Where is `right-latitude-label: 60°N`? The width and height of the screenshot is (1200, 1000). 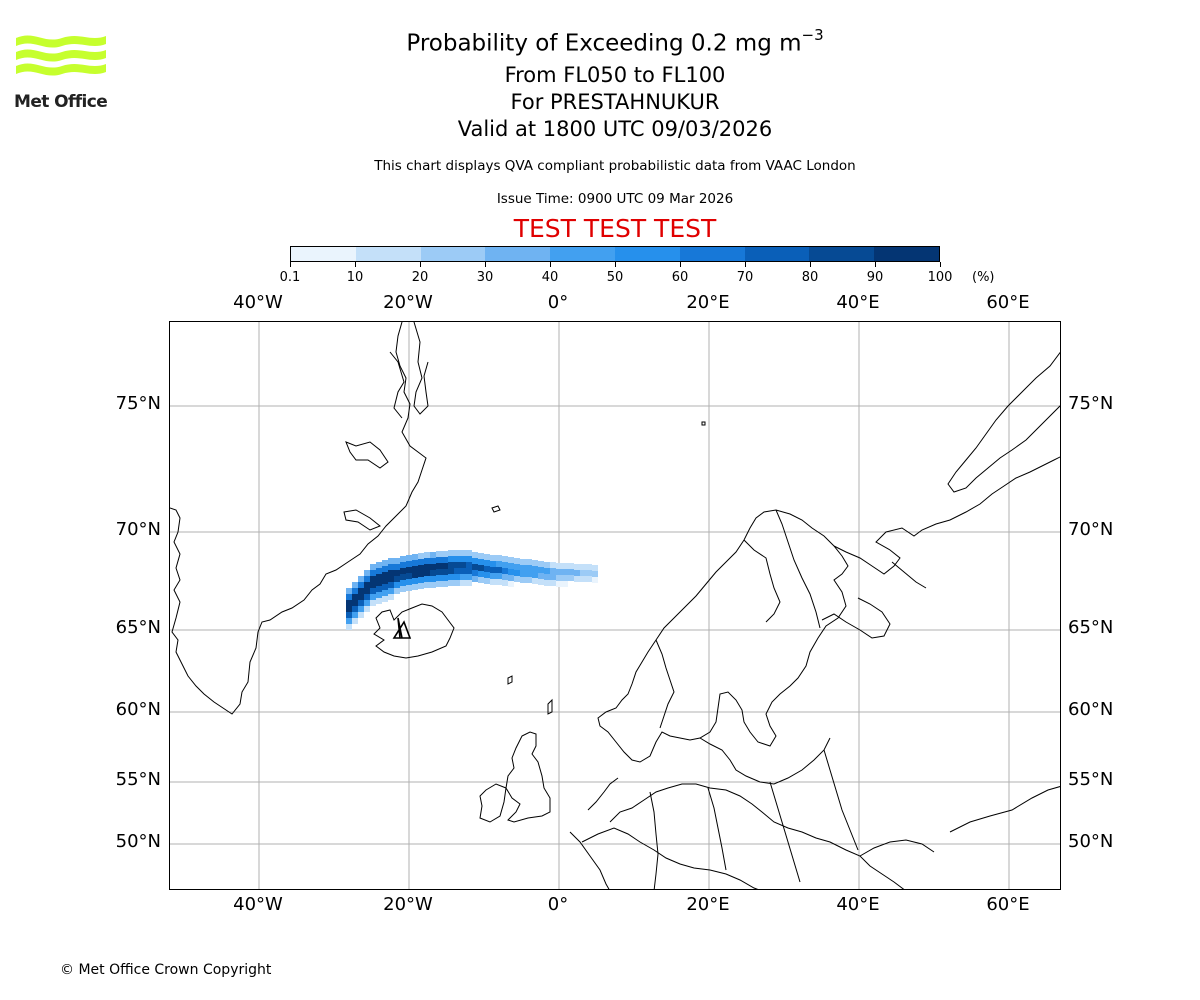 right-latitude-label: 60°N is located at coordinates (1091, 709).